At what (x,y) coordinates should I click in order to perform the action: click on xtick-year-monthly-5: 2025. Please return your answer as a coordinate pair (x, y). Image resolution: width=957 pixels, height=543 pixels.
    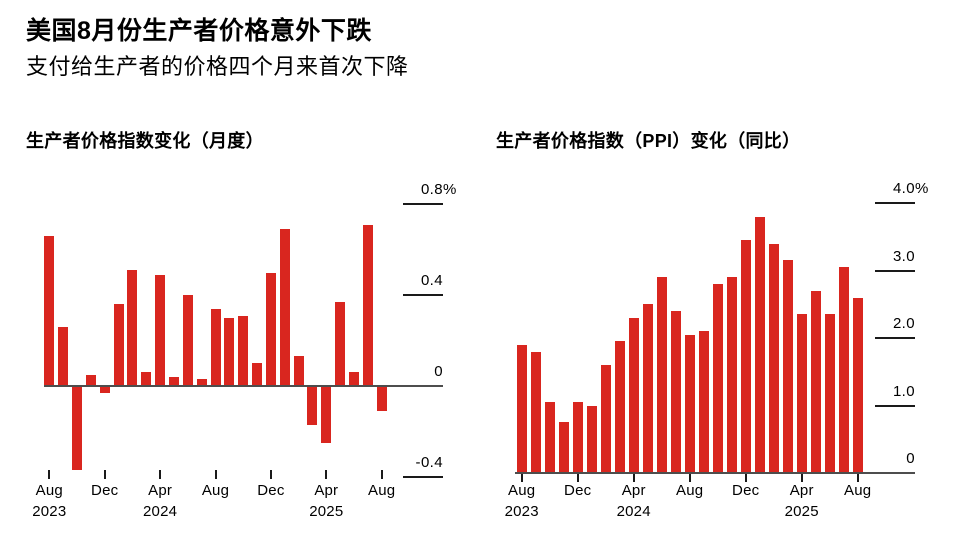
    Looking at the image, I should click on (326, 511).